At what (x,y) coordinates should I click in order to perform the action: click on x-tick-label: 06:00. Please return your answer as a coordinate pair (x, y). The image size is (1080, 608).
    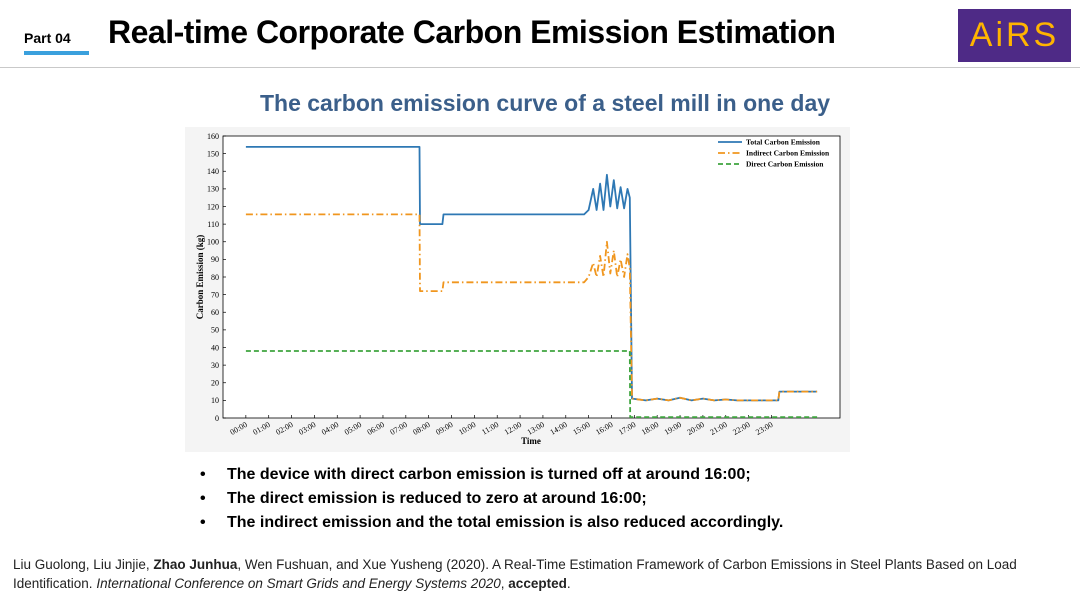
    Looking at the image, I should click on (376, 428).